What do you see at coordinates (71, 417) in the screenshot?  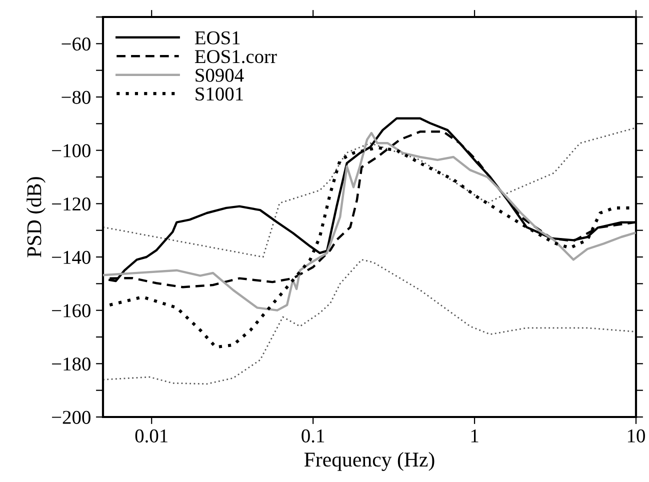 I see `y-tick-label: −200` at bounding box center [71, 417].